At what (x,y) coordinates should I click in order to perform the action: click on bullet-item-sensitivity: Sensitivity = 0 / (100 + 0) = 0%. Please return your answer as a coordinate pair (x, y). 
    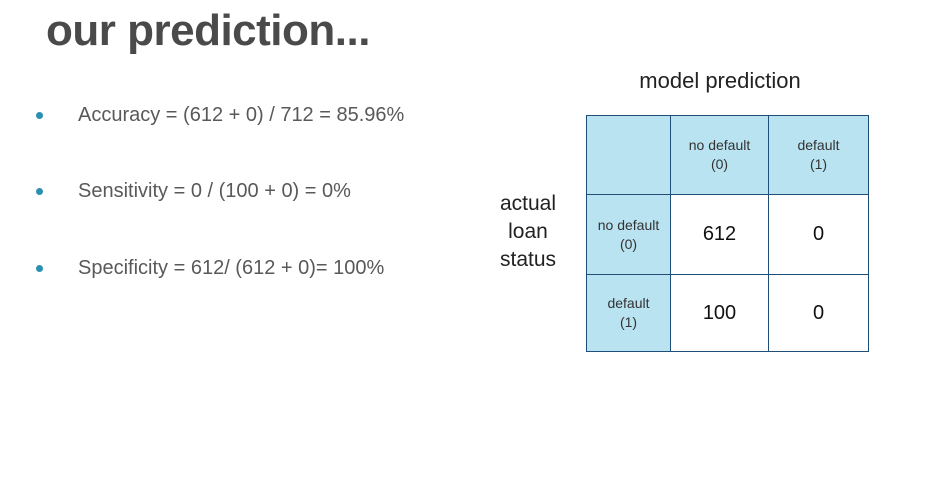
    Looking at the image, I should click on (193, 191).